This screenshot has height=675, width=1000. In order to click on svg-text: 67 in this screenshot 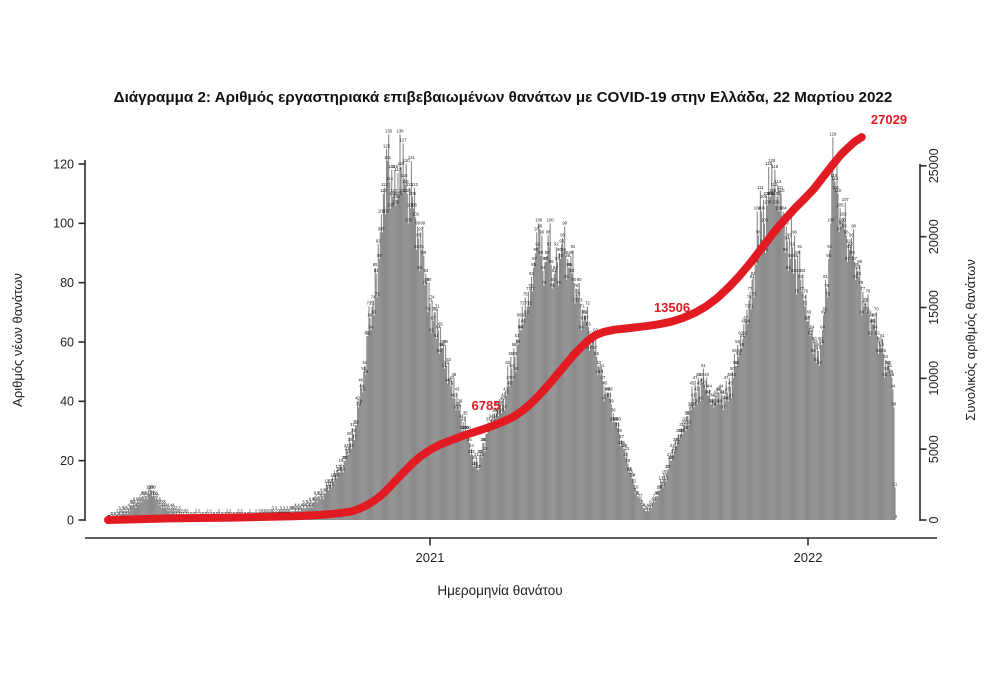, I will do `click(746, 317)`.